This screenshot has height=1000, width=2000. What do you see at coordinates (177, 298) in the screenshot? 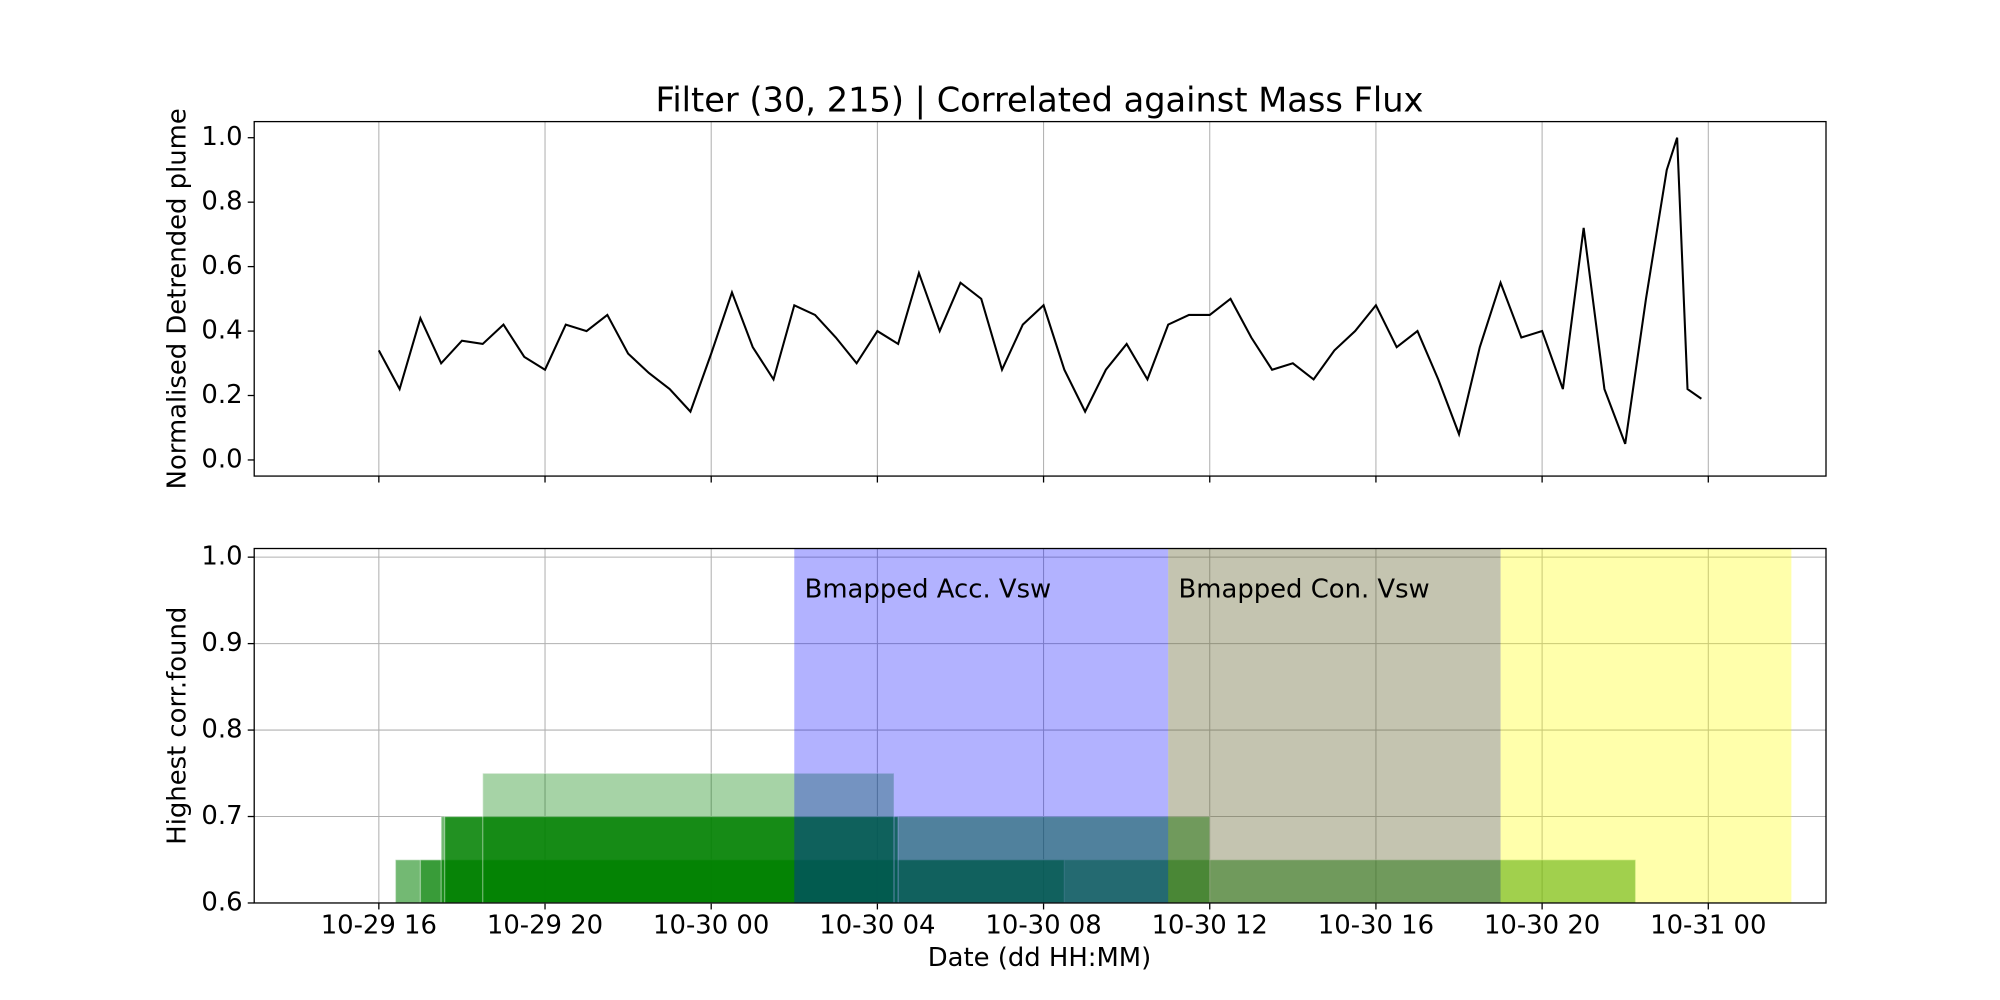
I see `y-axis-label: Normalised Detrended plume` at bounding box center [177, 298].